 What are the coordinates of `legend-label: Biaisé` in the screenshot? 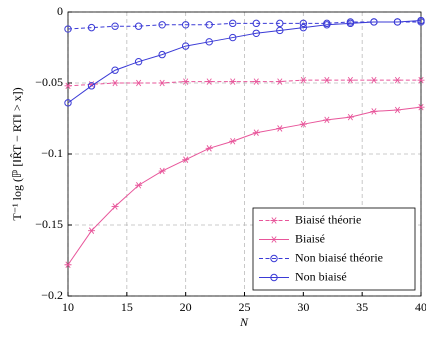 It's located at (310, 238).